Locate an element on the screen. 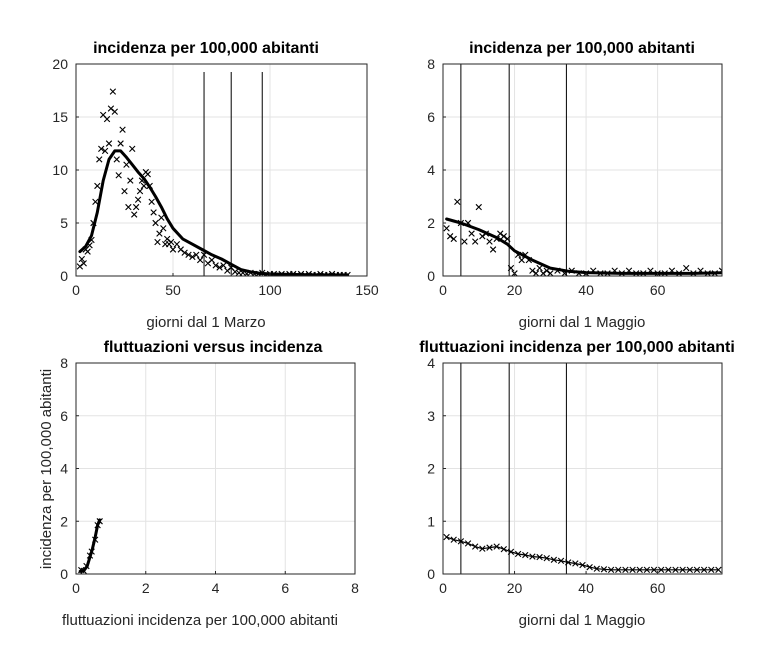  y-tick-label: 8 is located at coordinates (431, 64).